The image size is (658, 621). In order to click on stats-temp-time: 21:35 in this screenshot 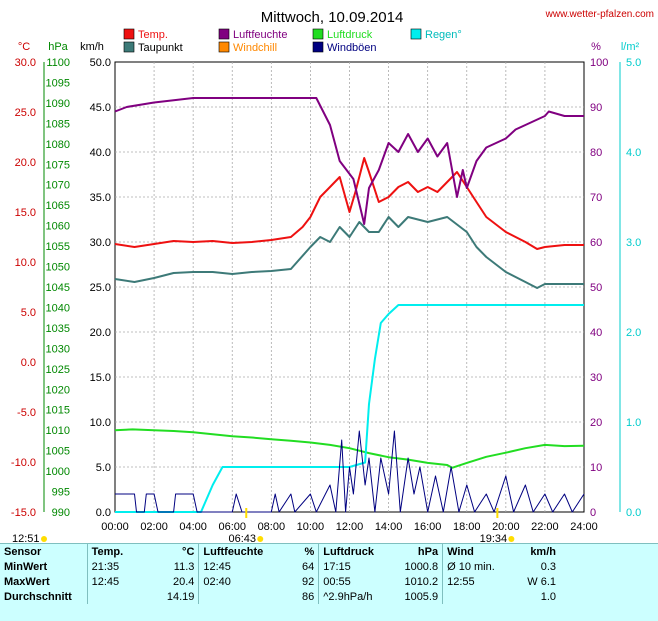, I will do `click(113, 566)`.